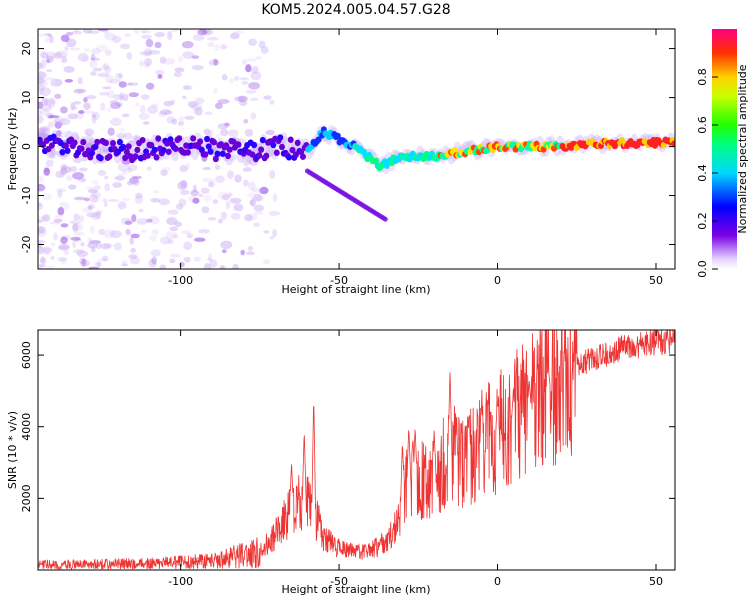  I want to click on spectrogram-xlabel: Height of straight line (km), so click(355, 289).